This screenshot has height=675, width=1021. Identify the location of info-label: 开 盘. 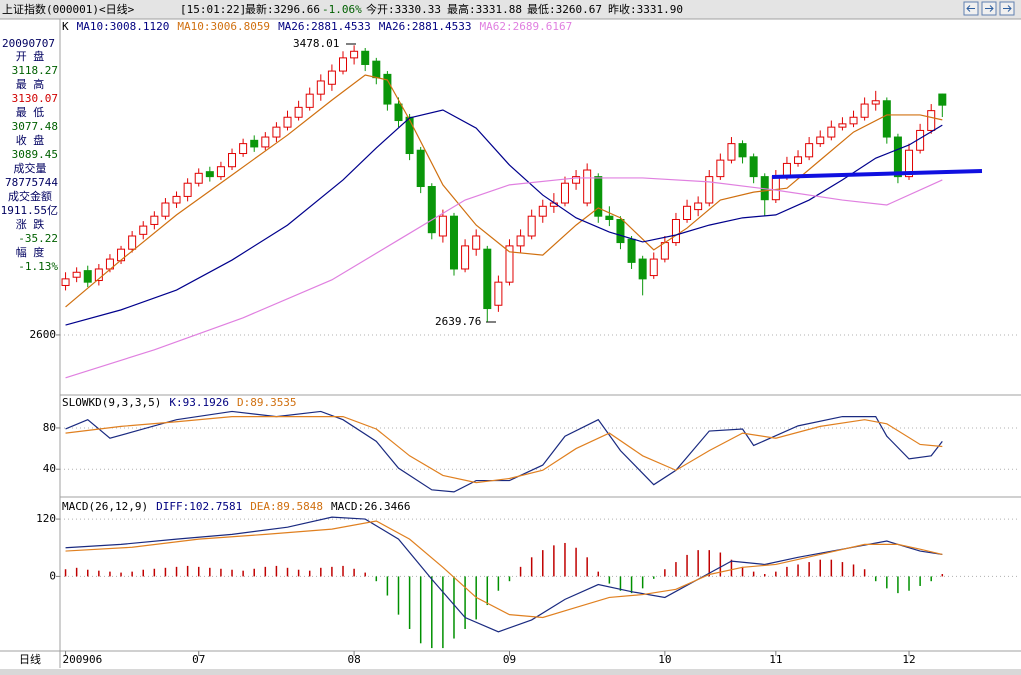
(30, 56).